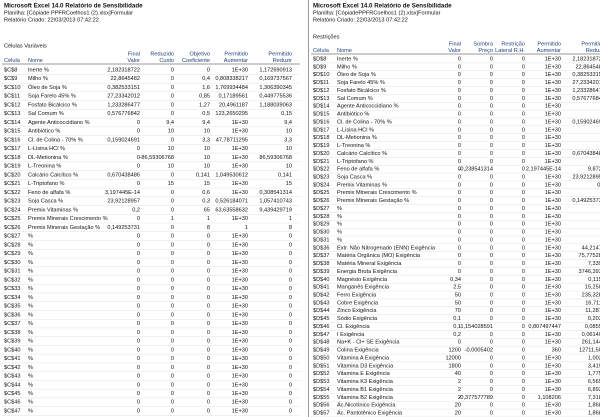 The width and height of the screenshot is (600, 417). I want to click on cell-value: 8, so click(290, 228).